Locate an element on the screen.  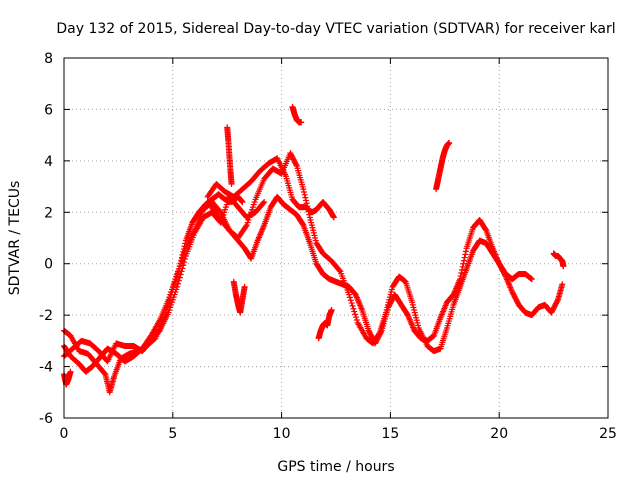
y-tick-label: 4 is located at coordinates (48, 162).